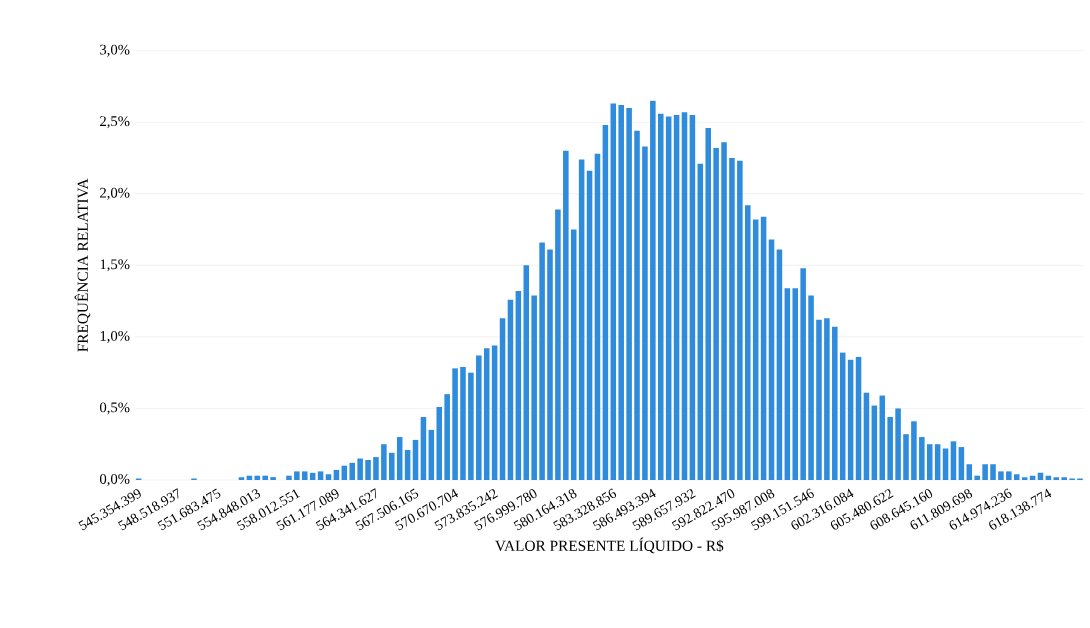  I want to click on y-tick-label: 2,0%, so click(115, 193).